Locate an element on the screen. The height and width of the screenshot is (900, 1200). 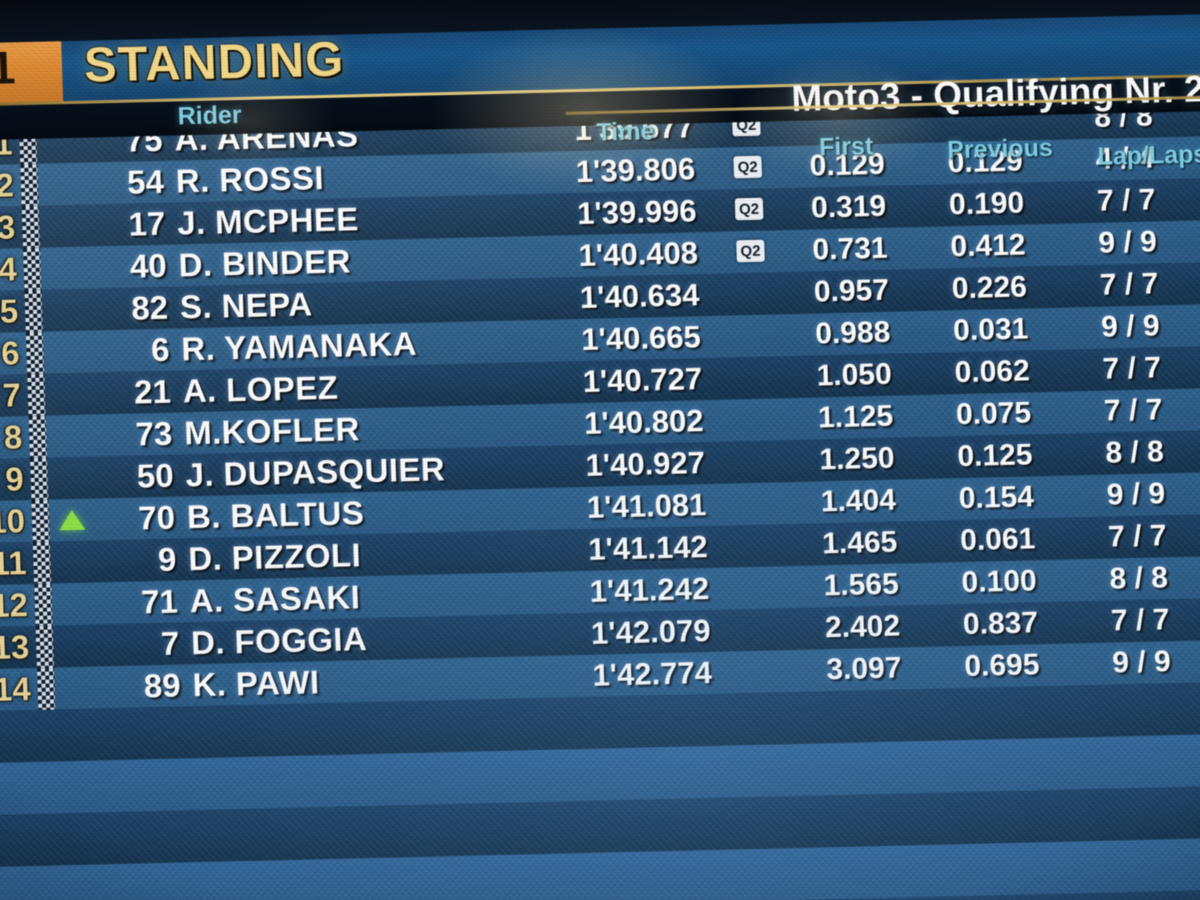
gap-to-previous: 0.190 is located at coordinates (986, 204).